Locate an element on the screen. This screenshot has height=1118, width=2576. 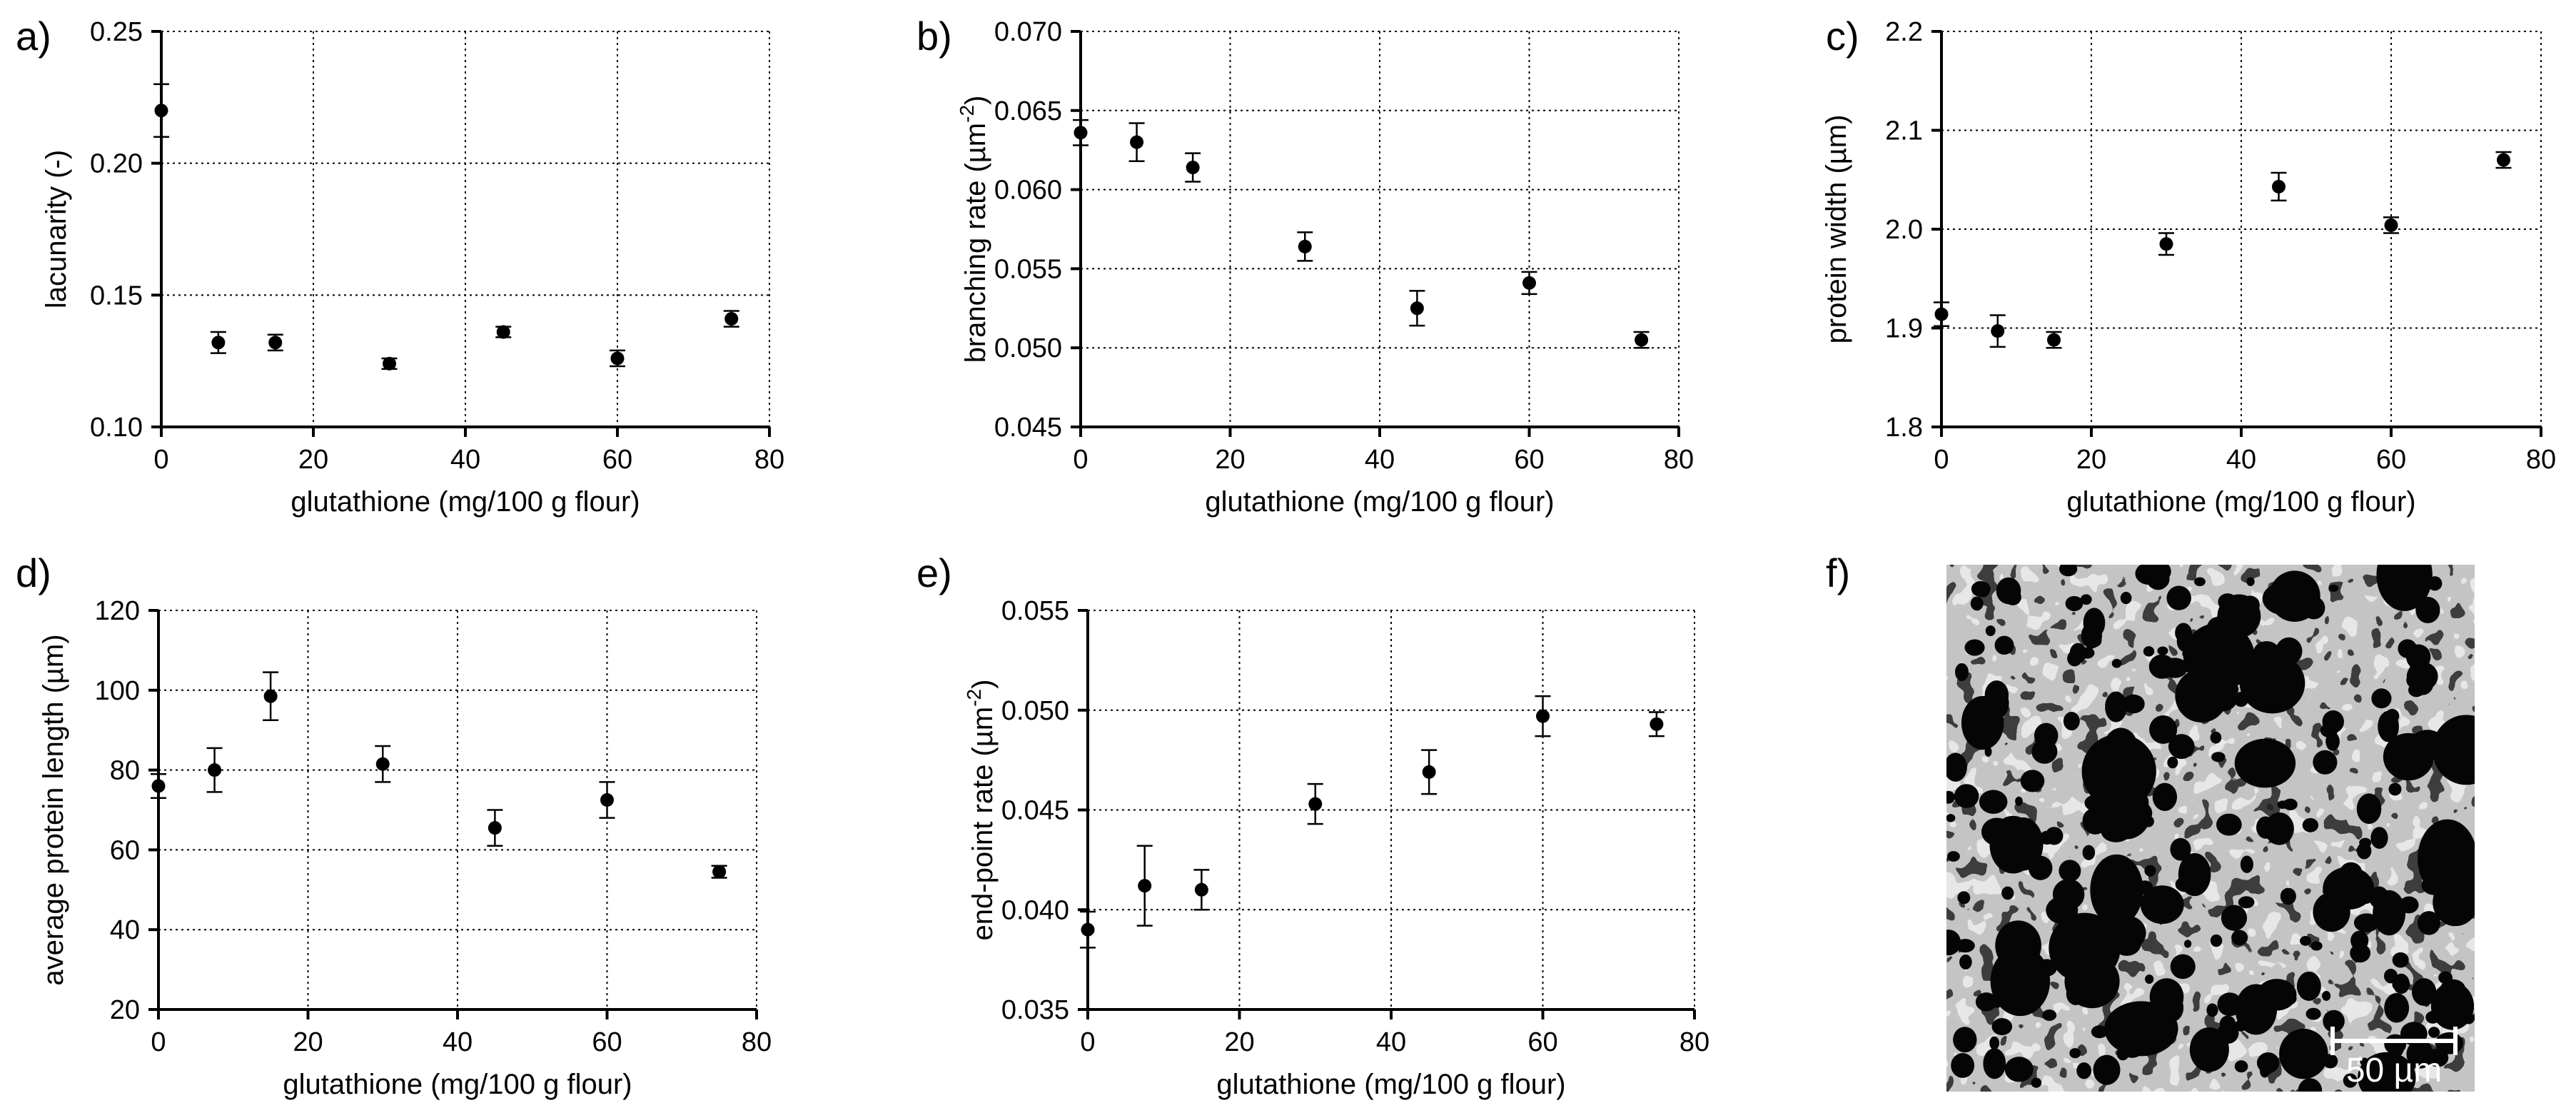
micrograph-image is located at coordinates (2210, 828).